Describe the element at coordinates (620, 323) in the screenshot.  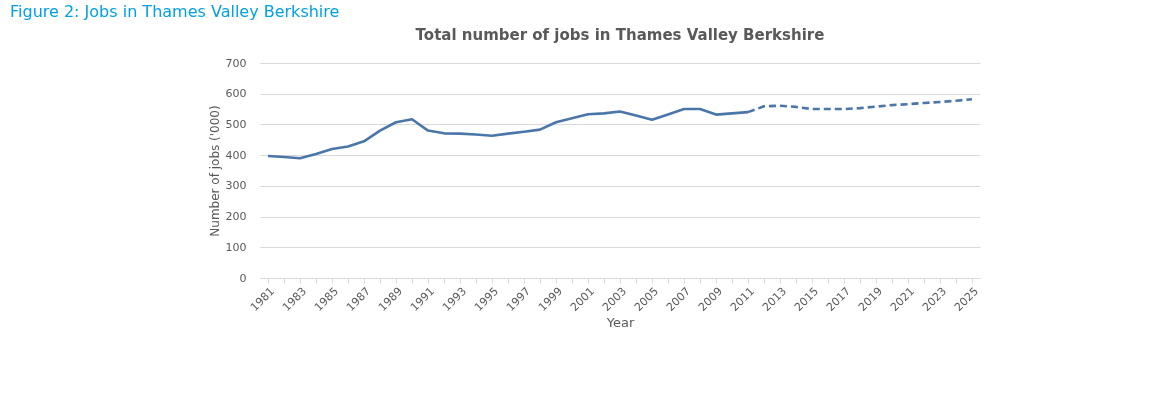
I see `x-axis-title: Year` at that location.